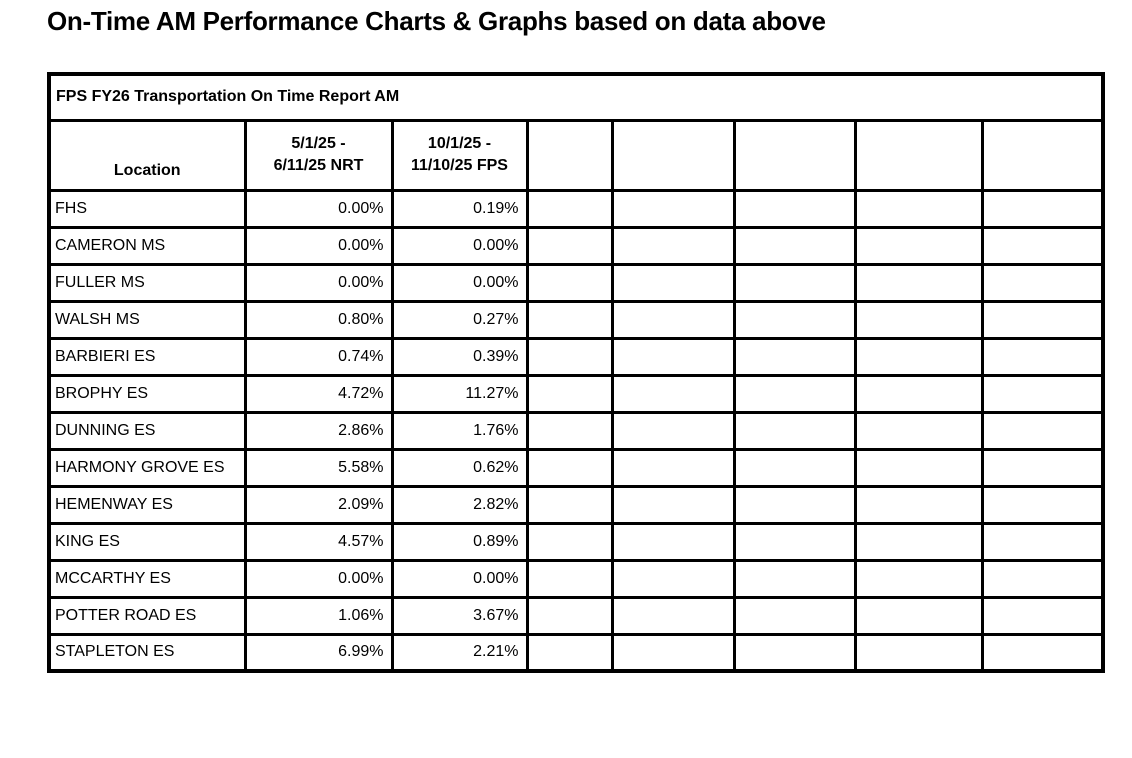 The height and width of the screenshot is (758, 1132). I want to click on nrt-value-cell: 2.09%, so click(318, 504).